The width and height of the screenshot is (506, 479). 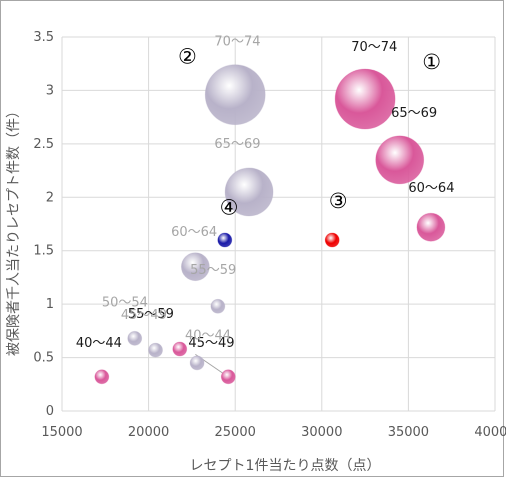 I want to click on bubble-red, so click(x=332, y=240).